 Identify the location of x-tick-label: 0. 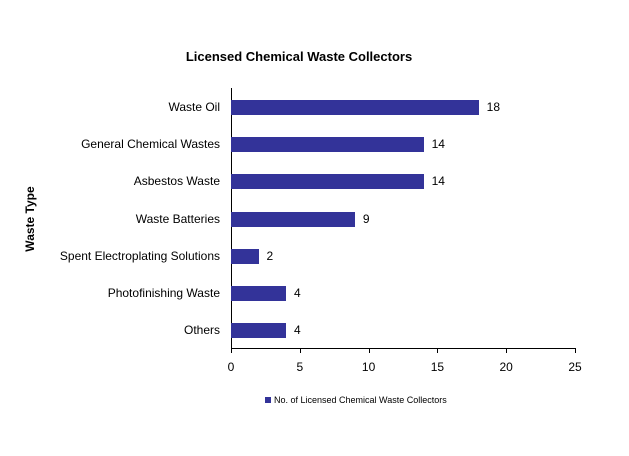
(231, 367).